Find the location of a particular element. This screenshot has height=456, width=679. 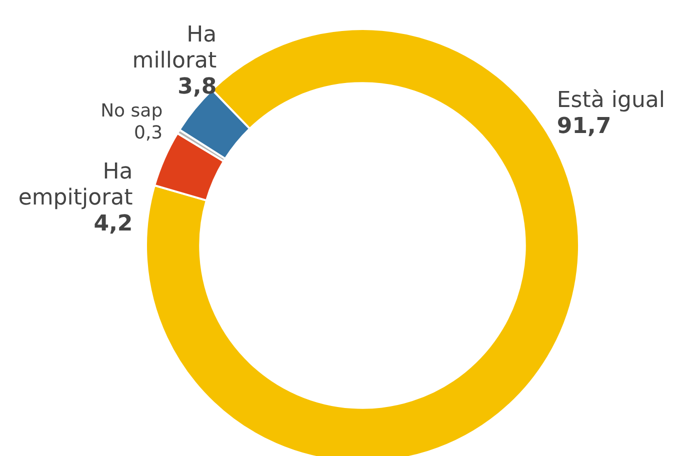

slice-label: Està igual is located at coordinates (610, 101).